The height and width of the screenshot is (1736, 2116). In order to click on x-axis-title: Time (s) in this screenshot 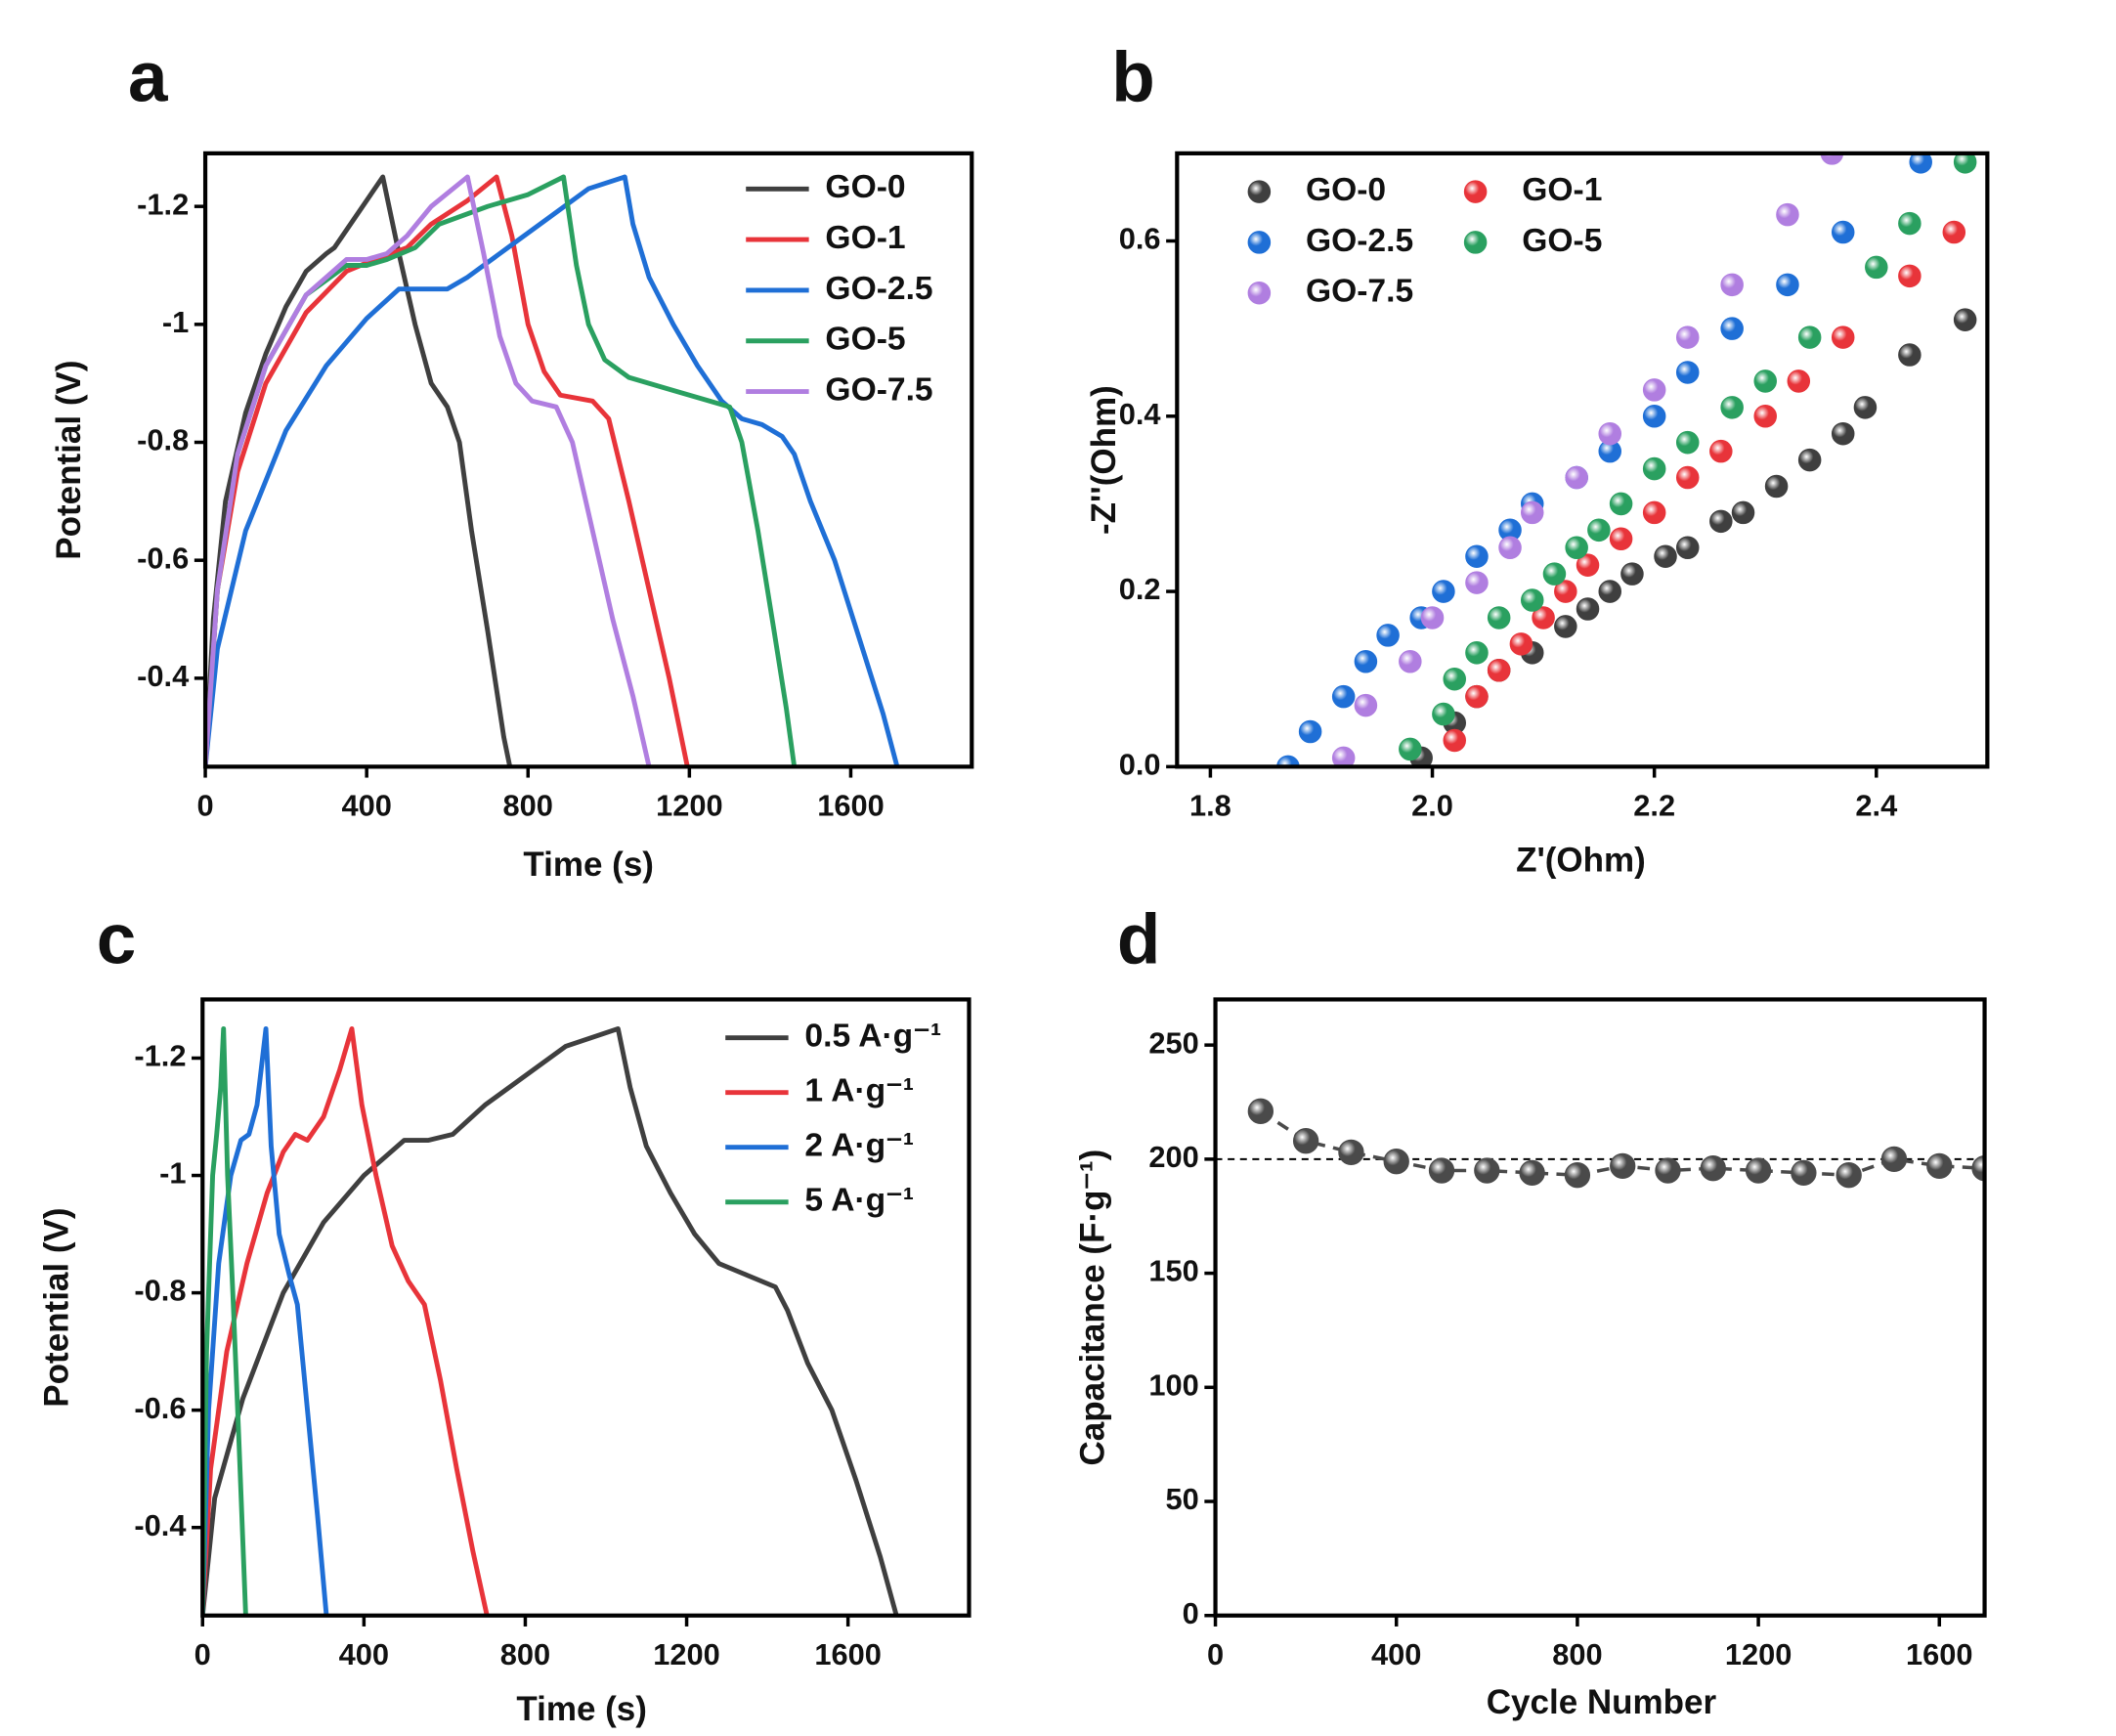, I will do `click(581, 1709)`.